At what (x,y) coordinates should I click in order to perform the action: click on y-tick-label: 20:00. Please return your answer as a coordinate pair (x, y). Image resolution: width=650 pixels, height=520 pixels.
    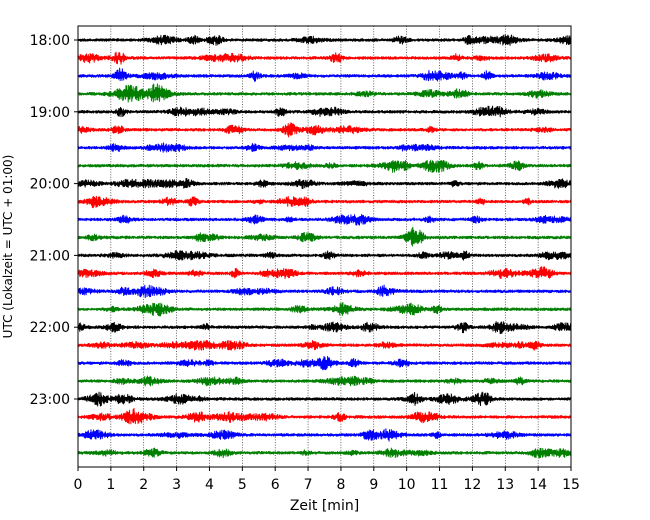
    Looking at the image, I should click on (50, 185).